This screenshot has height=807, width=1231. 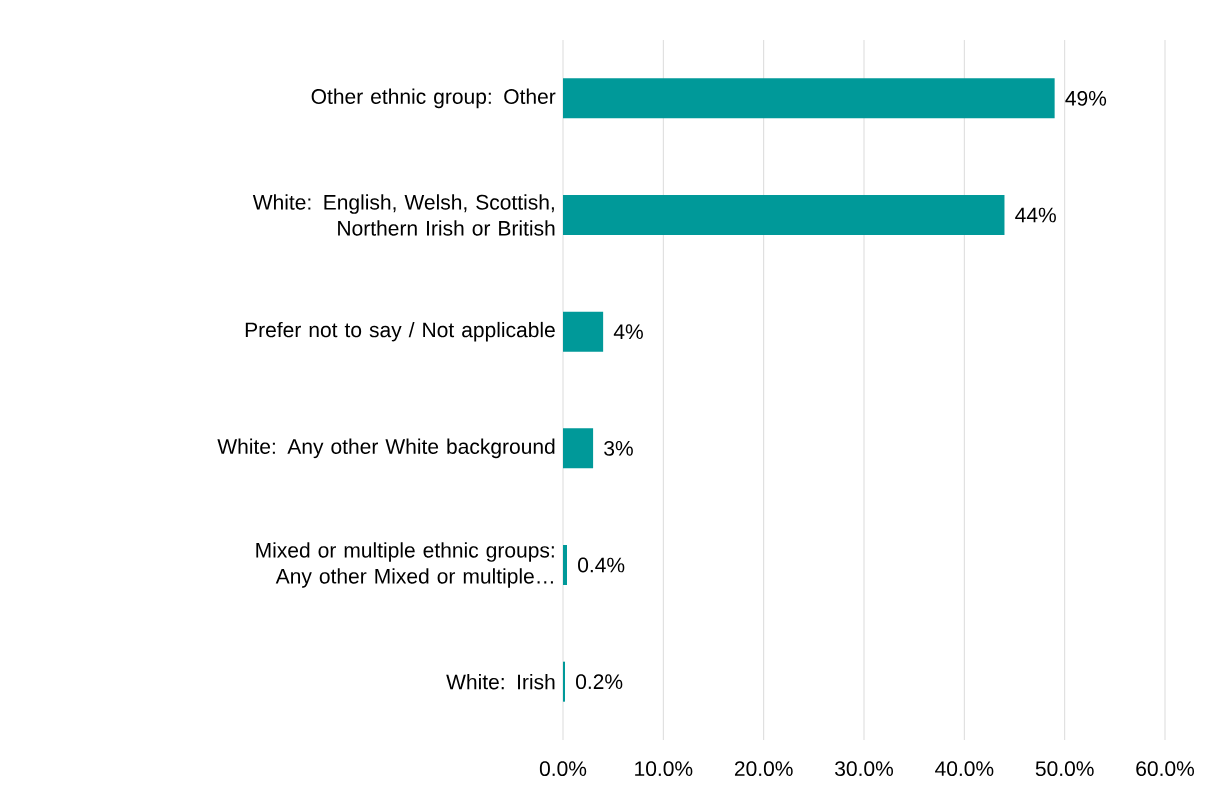 I want to click on y-tick-label: White: Irish, so click(x=500, y=681).